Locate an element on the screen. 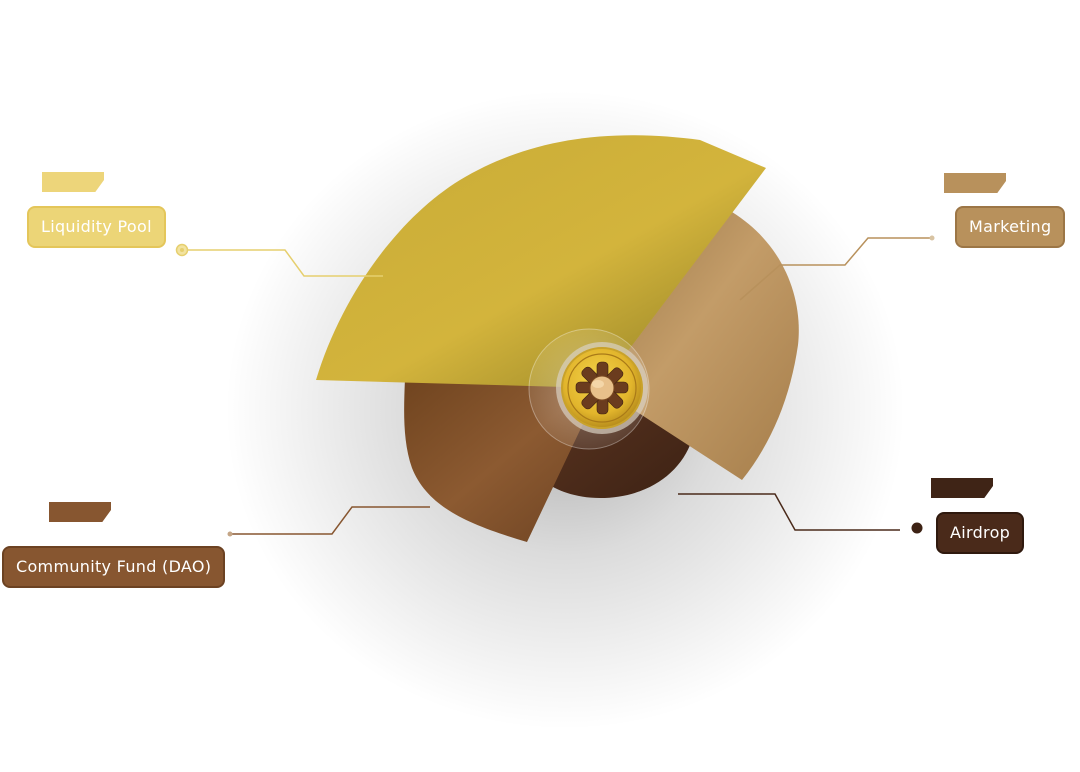 The height and width of the screenshot is (772, 1080). label-airdrop: Airdrop is located at coordinates (980, 533).